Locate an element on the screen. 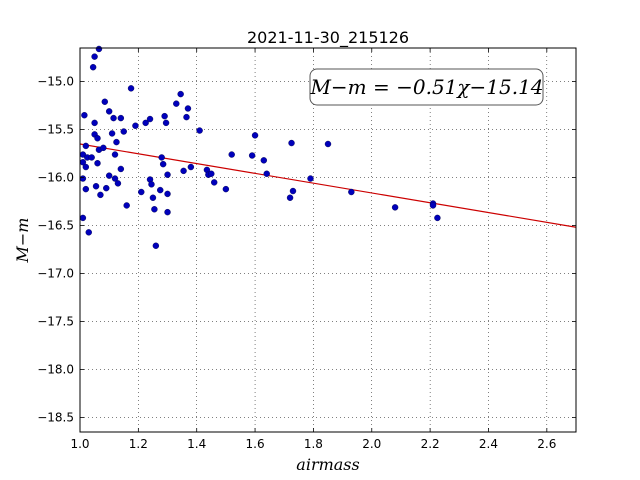  x-tick-label: 2.0 is located at coordinates (371, 444).